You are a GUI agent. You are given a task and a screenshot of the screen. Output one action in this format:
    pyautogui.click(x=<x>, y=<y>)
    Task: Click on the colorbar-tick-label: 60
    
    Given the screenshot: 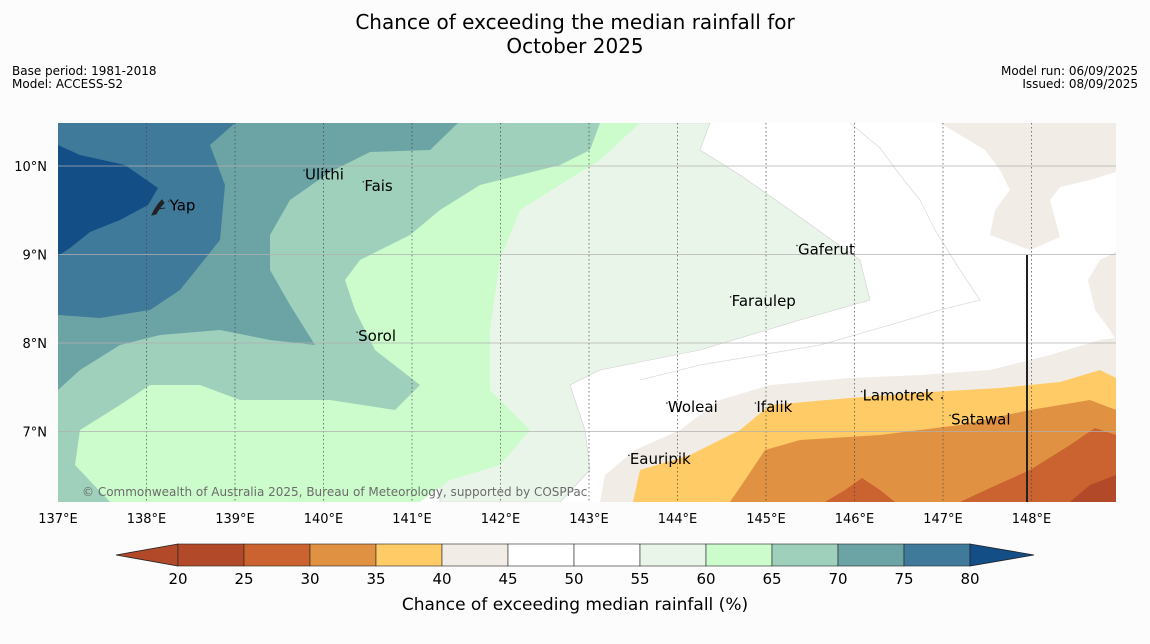 What is the action you would take?
    pyautogui.click(x=705, y=579)
    